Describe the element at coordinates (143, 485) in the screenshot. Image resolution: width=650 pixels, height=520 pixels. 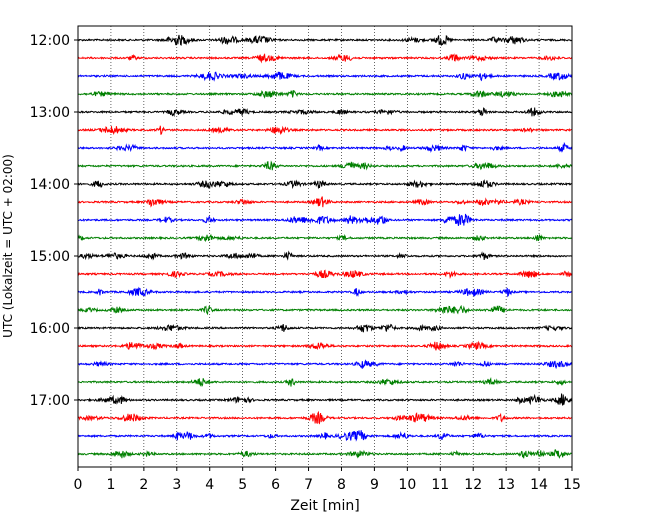
I see `x-tick-label: 2` at that location.